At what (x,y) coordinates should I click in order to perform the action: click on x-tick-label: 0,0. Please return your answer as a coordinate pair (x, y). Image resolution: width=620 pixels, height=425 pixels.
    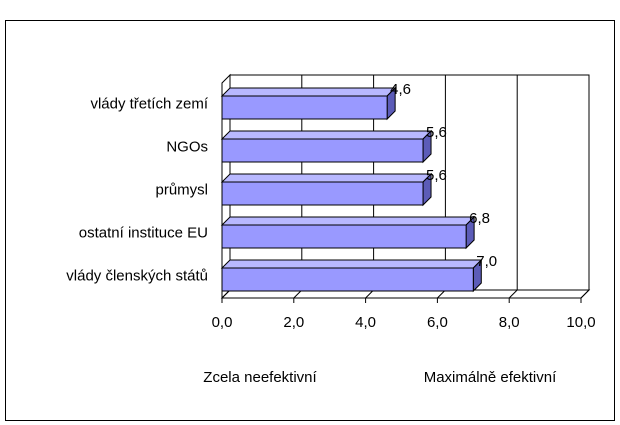
    Looking at the image, I should click on (222, 322).